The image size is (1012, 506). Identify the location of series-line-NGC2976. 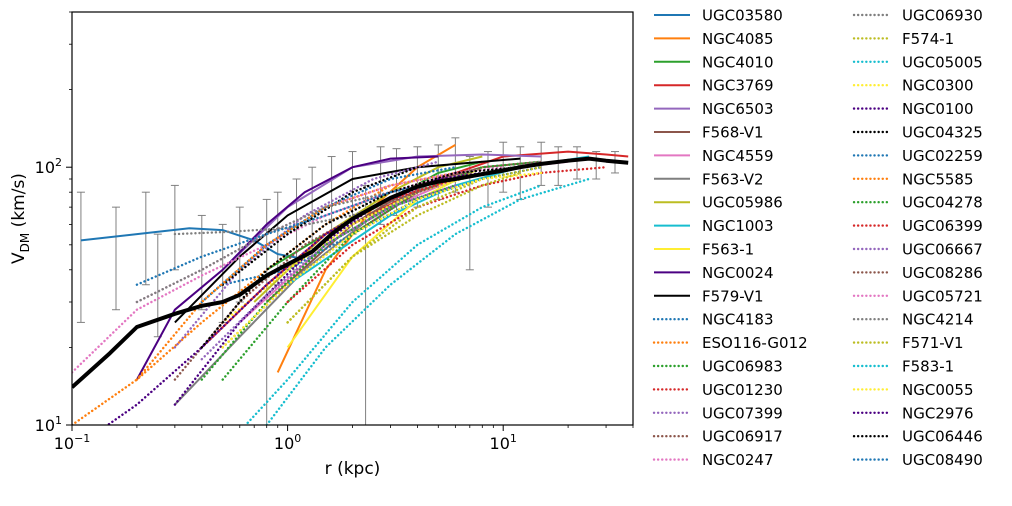
(240, 315).